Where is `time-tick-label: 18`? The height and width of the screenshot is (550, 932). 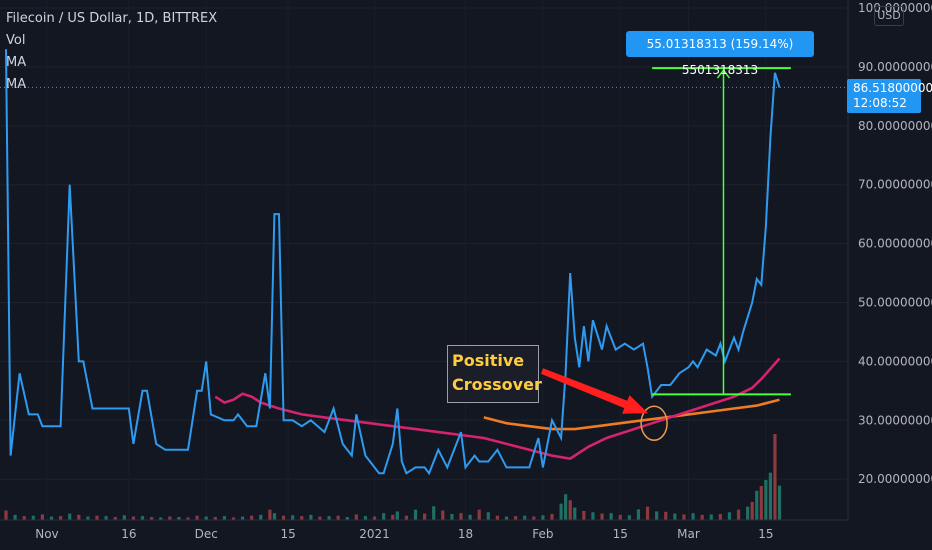
time-tick-label: 18 is located at coordinates (465, 534).